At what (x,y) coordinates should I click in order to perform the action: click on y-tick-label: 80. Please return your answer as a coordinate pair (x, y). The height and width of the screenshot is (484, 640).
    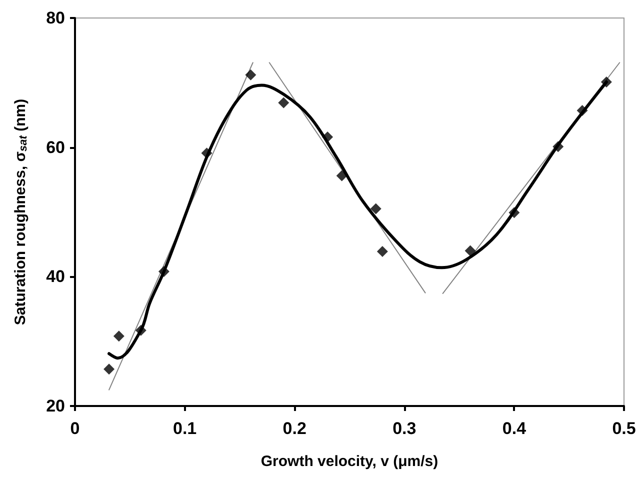
    Looking at the image, I should click on (55, 18).